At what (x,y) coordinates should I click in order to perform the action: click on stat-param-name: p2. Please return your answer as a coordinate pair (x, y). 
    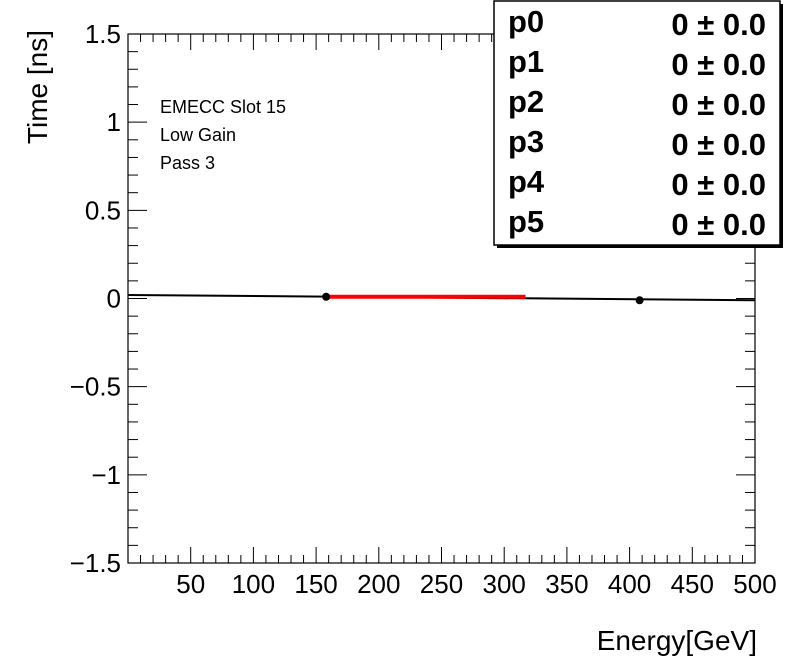
    Looking at the image, I should click on (526, 101).